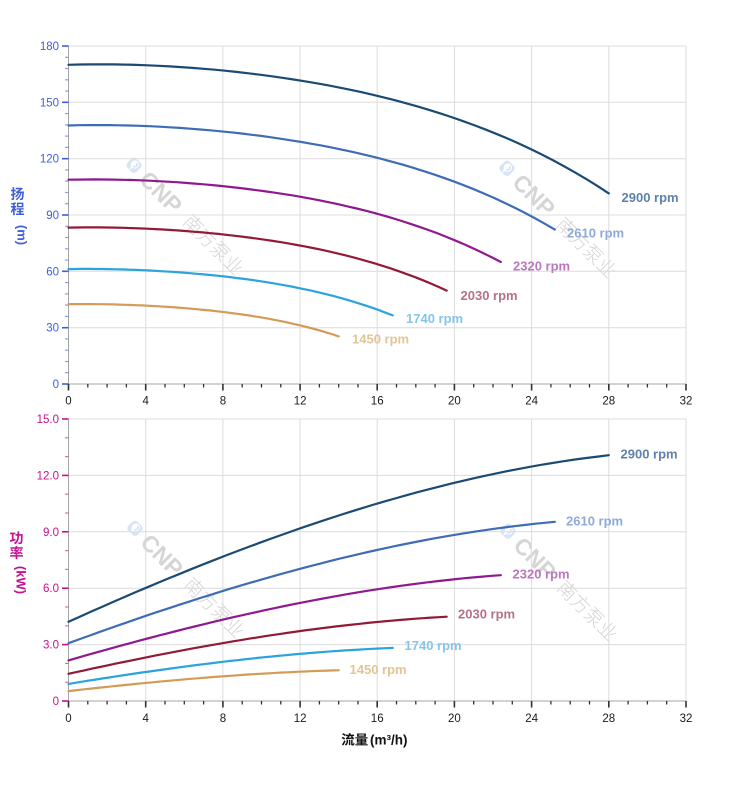 The height and width of the screenshot is (802, 752). Describe the element at coordinates (52, 329) in the screenshot. I see `svg-text: 30` at that location.